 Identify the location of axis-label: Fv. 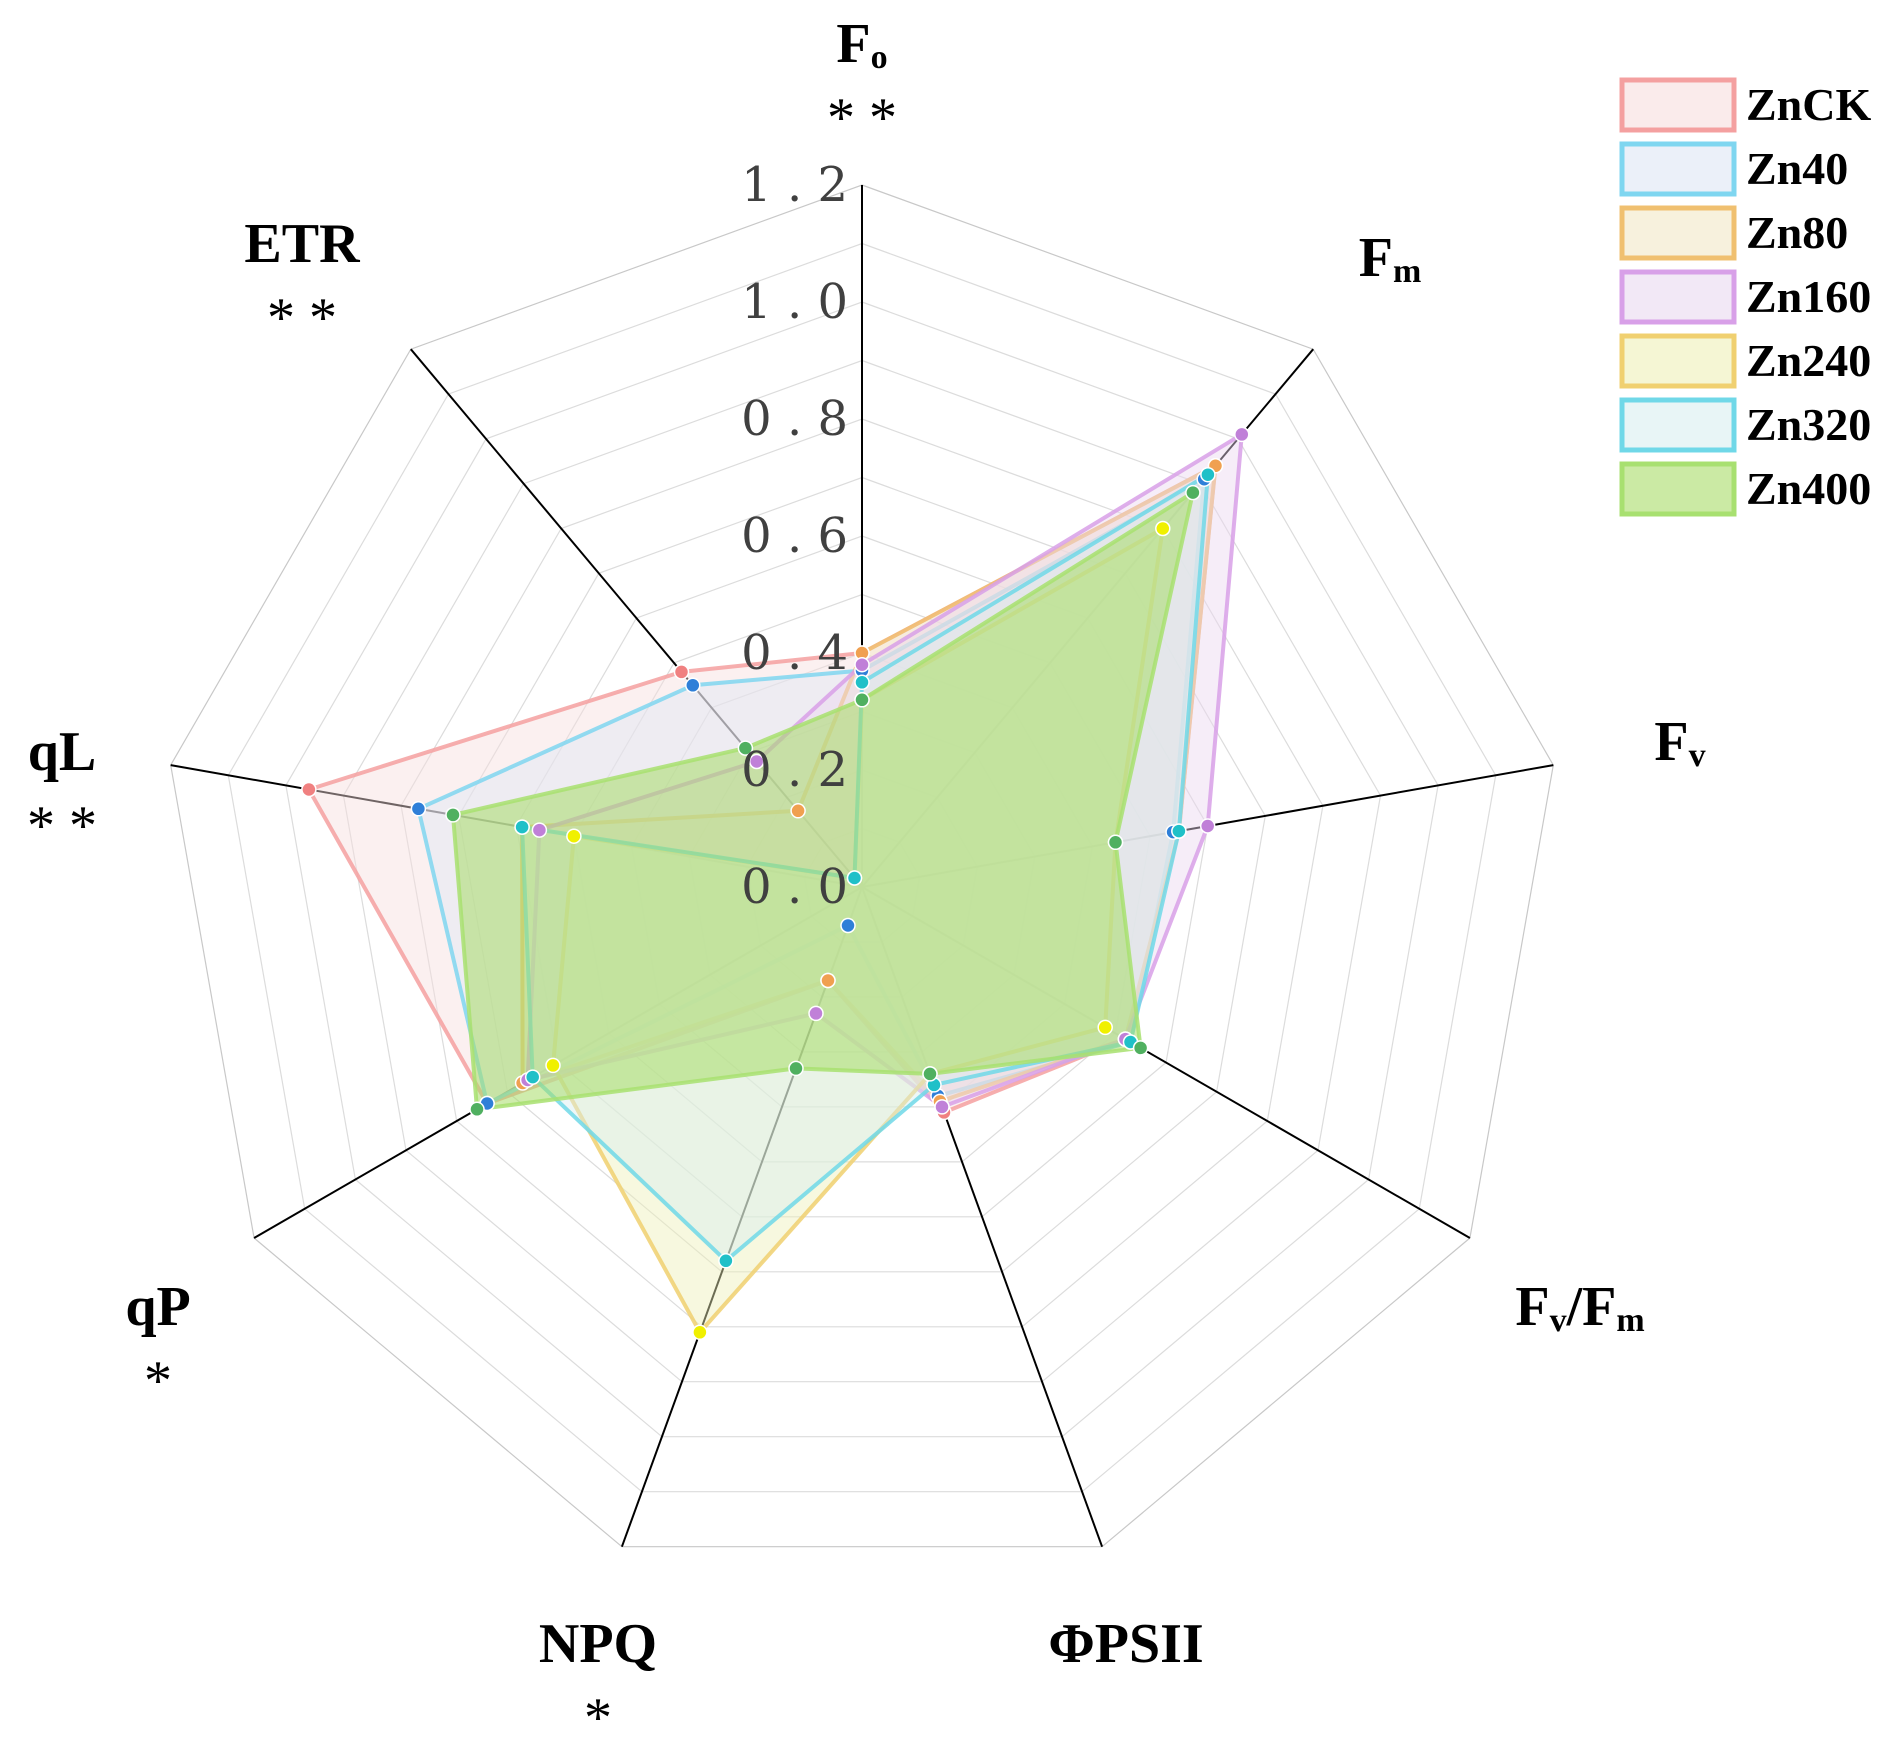
(1679, 742).